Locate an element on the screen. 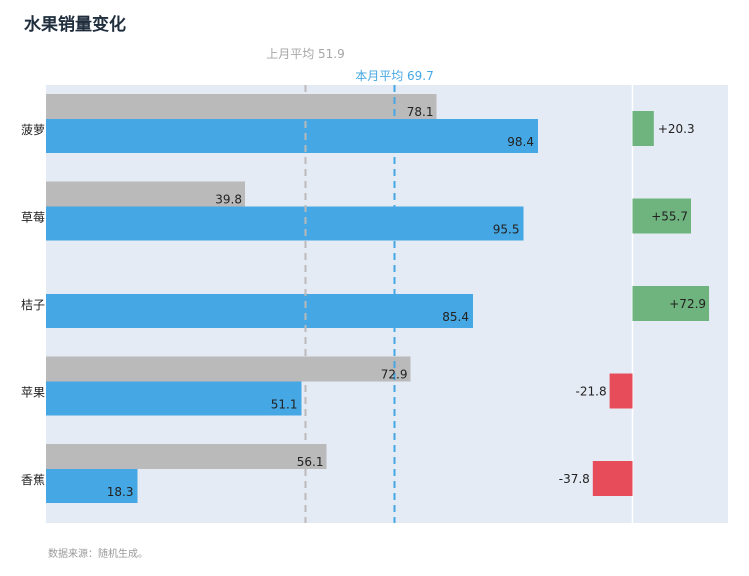  label-previous-3: 72.9 is located at coordinates (394, 375).